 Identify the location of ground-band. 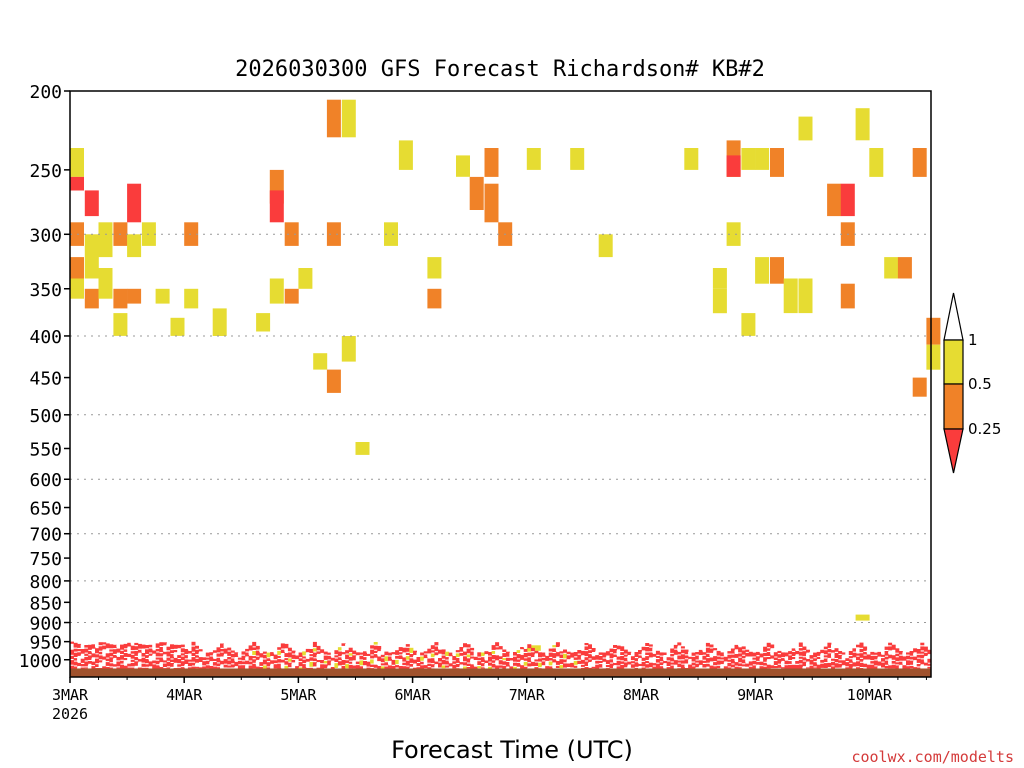
(500, 672).